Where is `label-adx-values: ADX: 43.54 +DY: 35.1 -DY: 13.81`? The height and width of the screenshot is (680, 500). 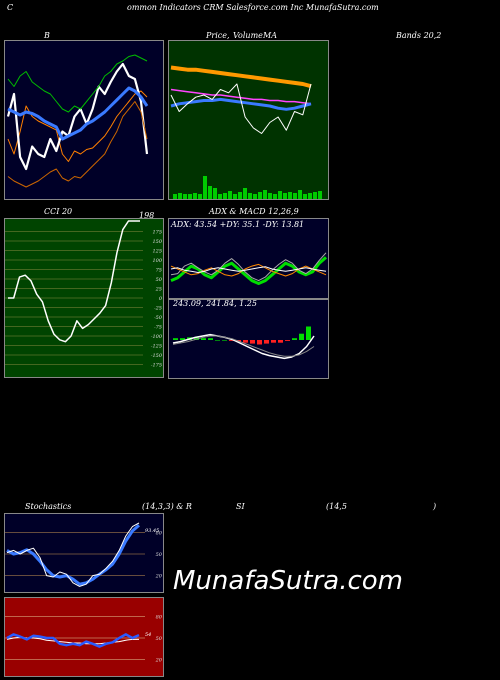
label-adx-values: ADX: 43.54 +DY: 35.1 -DY: 13.81 is located at coordinates (238, 224).